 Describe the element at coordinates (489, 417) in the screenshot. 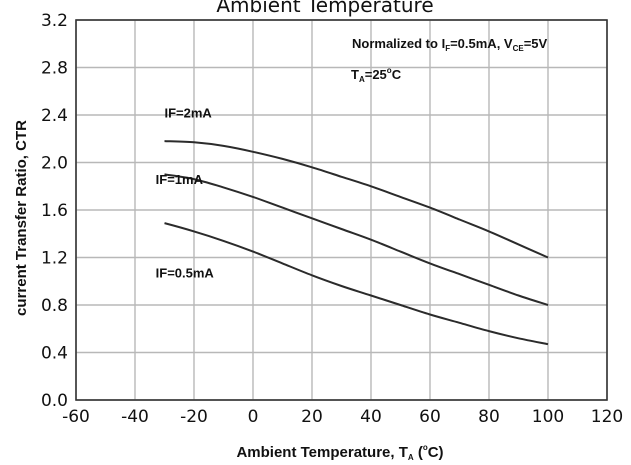

I see `x-tick-label: 80` at that location.